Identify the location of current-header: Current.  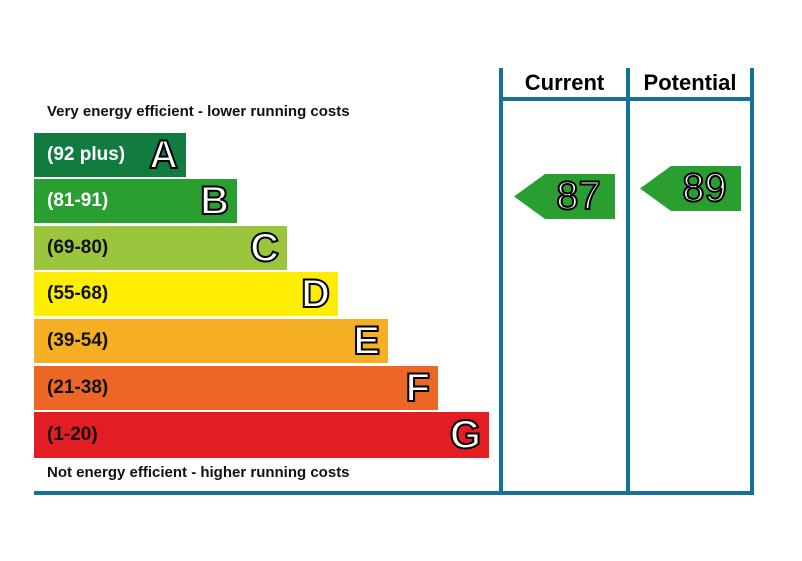
(564, 82).